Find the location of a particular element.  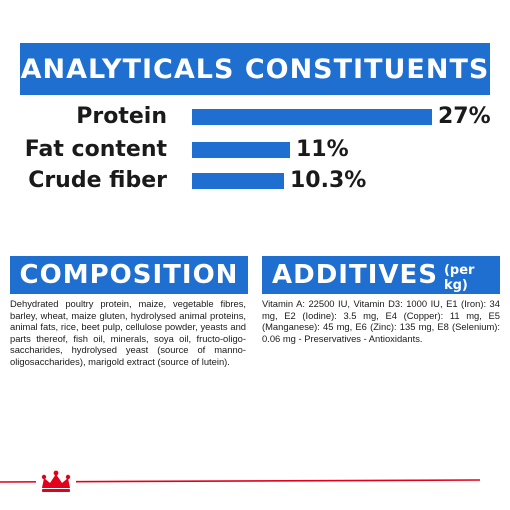

composition-heading: COMPOSITION is located at coordinates (129, 275).